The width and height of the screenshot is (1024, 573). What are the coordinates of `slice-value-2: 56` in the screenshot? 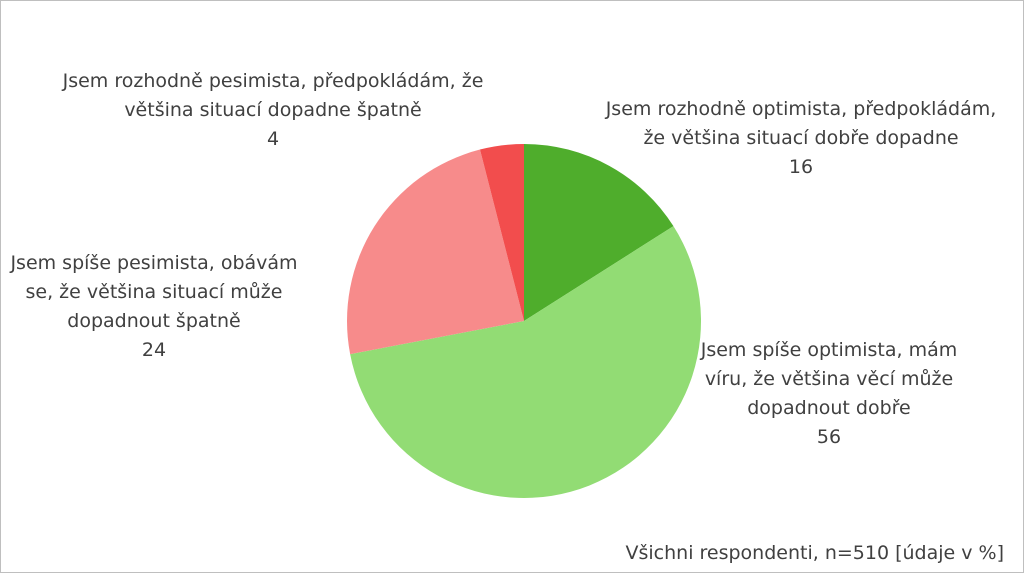 It's located at (829, 437).